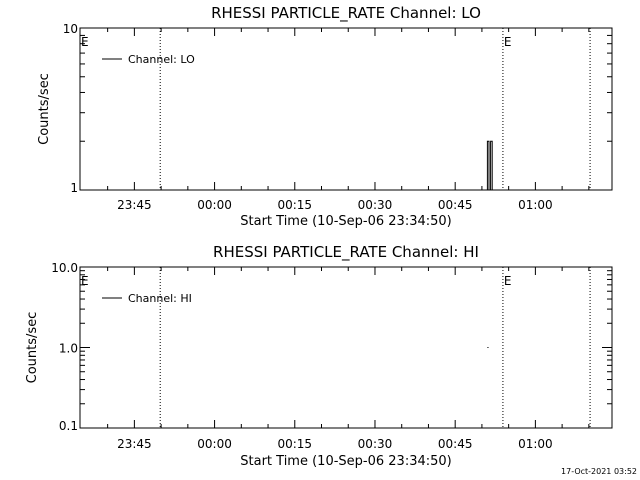 The image size is (640, 480). I want to click on chart-title: RHESSI PARTICLE_RATE Channel: HI, so click(346, 252).